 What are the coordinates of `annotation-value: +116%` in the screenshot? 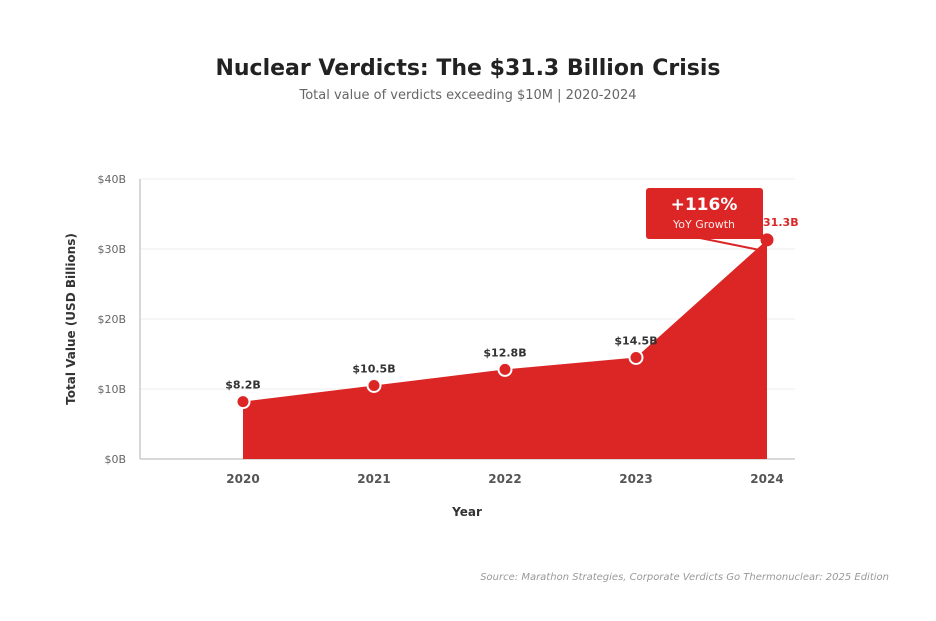 It's located at (704, 205).